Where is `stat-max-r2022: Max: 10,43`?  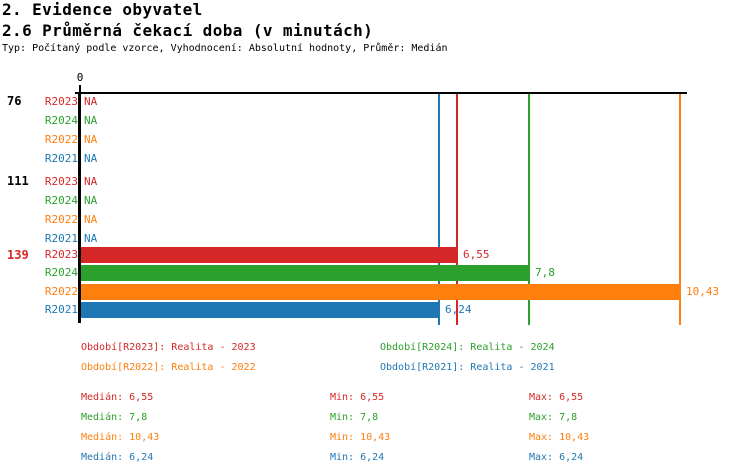
stat-max-r2022: Max: 10,43 is located at coordinates (559, 437).